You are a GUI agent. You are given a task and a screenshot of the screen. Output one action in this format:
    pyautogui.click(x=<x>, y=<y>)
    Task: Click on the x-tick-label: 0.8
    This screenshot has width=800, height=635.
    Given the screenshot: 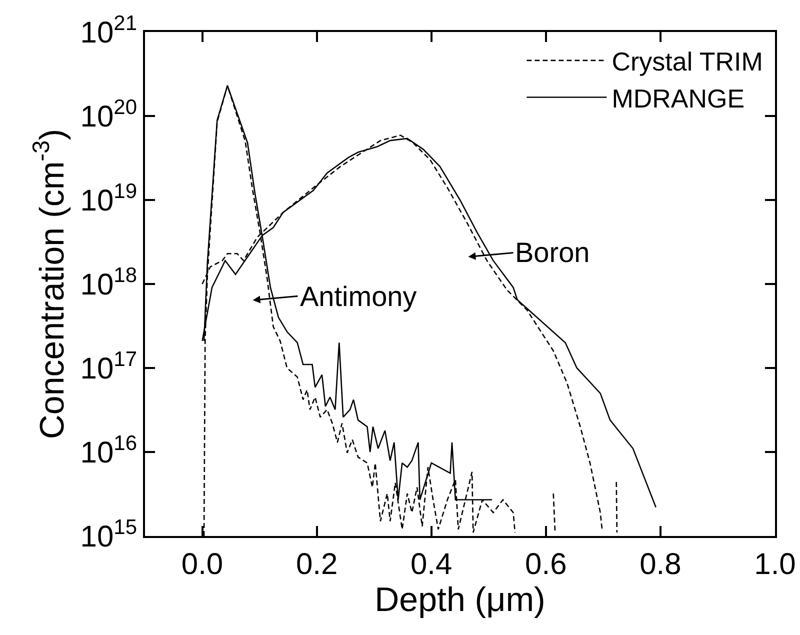 What is the action you would take?
    pyautogui.click(x=661, y=564)
    